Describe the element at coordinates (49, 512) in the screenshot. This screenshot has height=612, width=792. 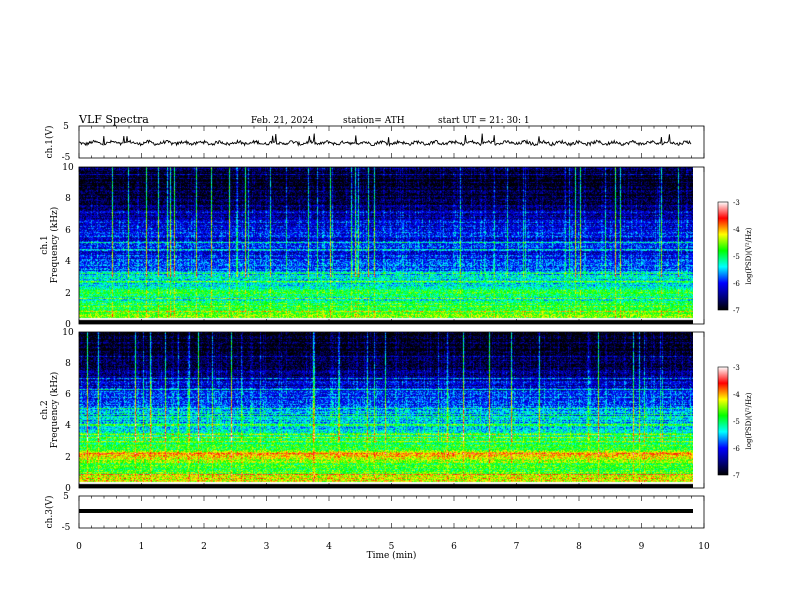
I see `ch3-wave-ylabel: ch.3(V)` at that location.